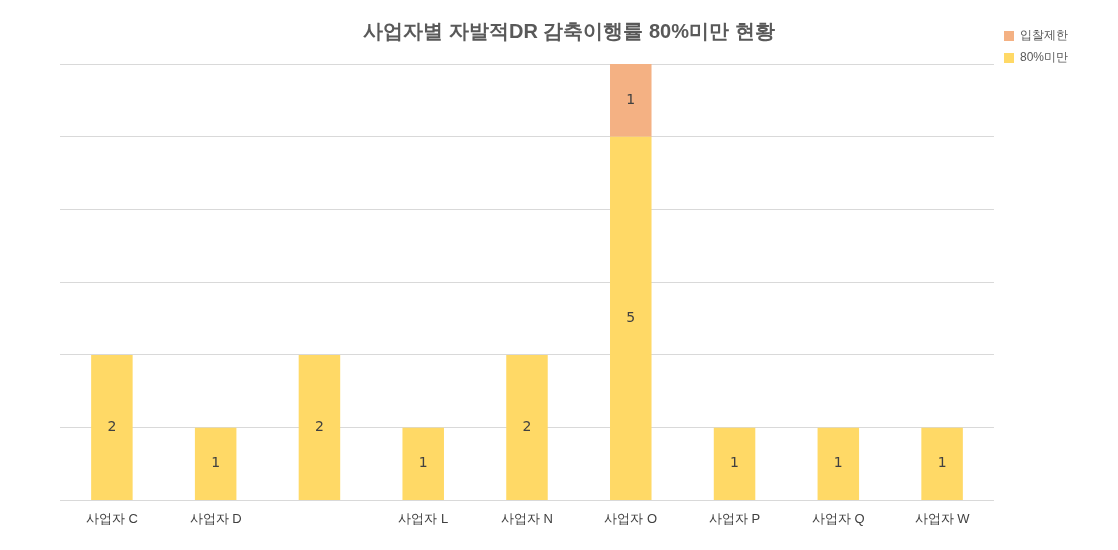 This screenshot has width=1118, height=550. What do you see at coordinates (631, 518) in the screenshot?
I see `x-tick-label: 사업자 O` at bounding box center [631, 518].